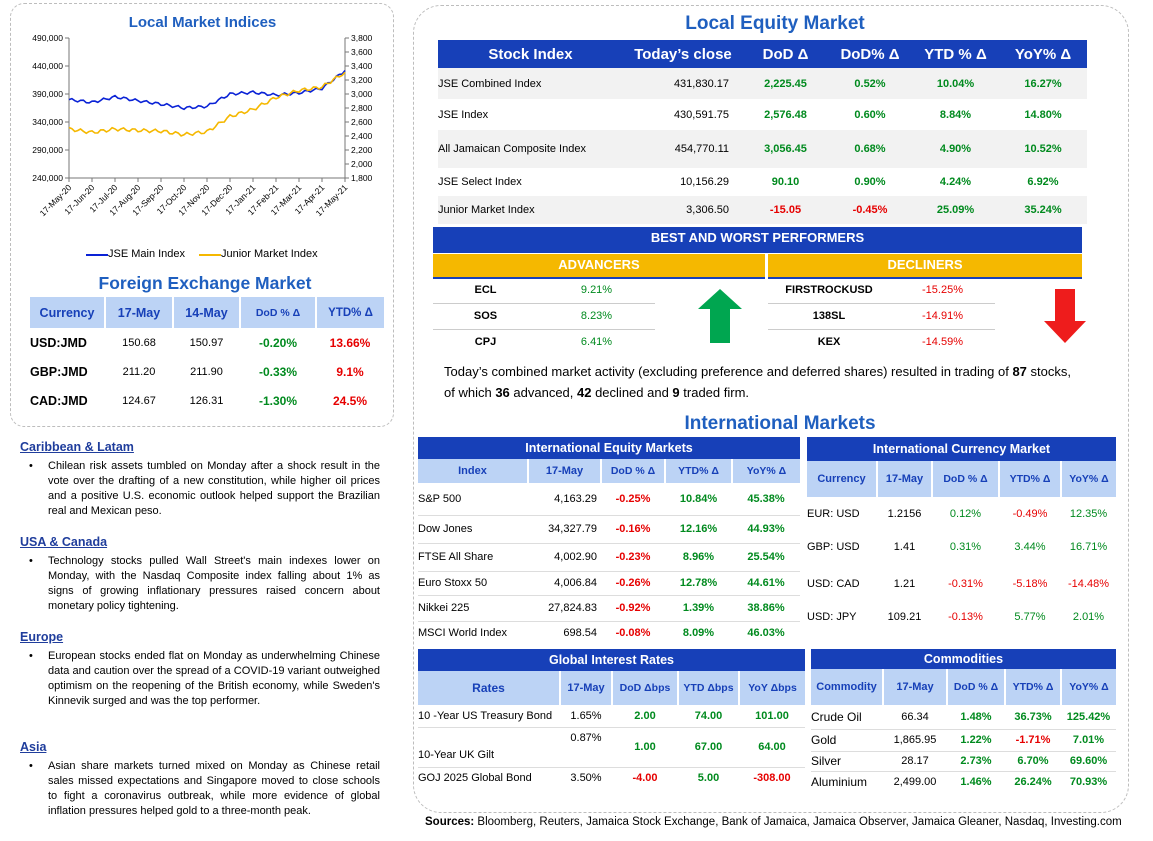 This screenshot has width=1153, height=841. I want to click on equity-header: YTD % Δ, so click(955, 54).